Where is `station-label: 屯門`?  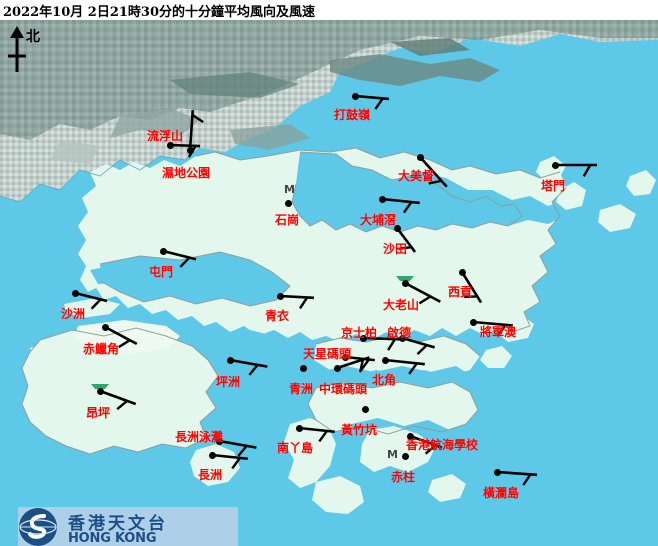 station-label: 屯門 is located at coordinates (161, 272).